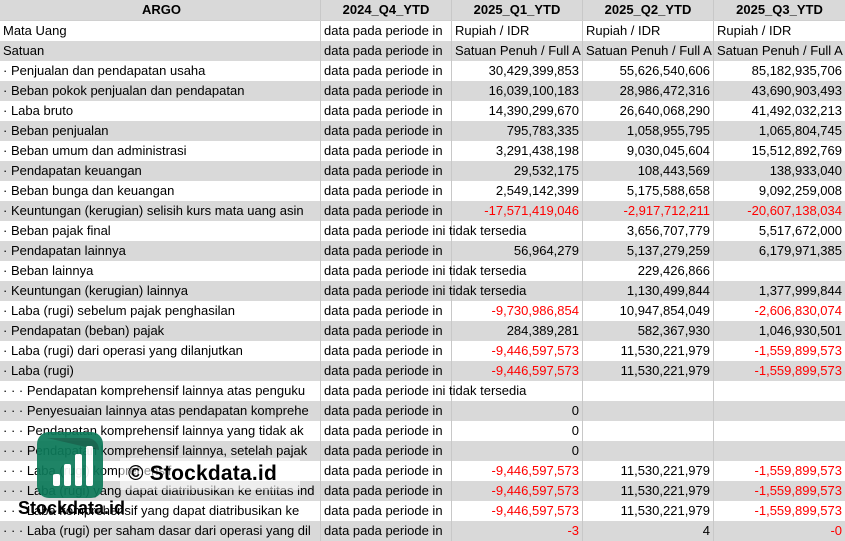  Describe the element at coordinates (35, 30) in the screenshot. I see `row-label: Mata Uang` at that location.